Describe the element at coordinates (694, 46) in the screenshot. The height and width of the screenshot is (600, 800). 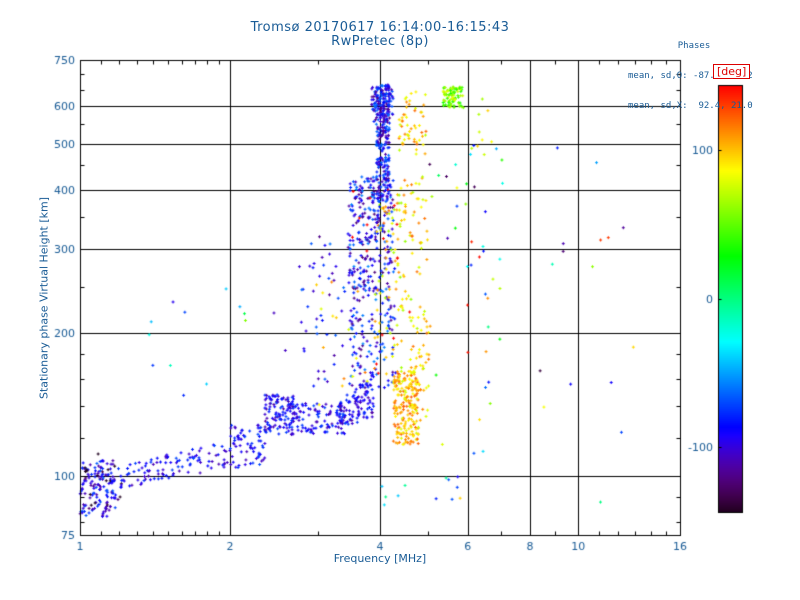
I see `phases-heading: Phases` at that location.